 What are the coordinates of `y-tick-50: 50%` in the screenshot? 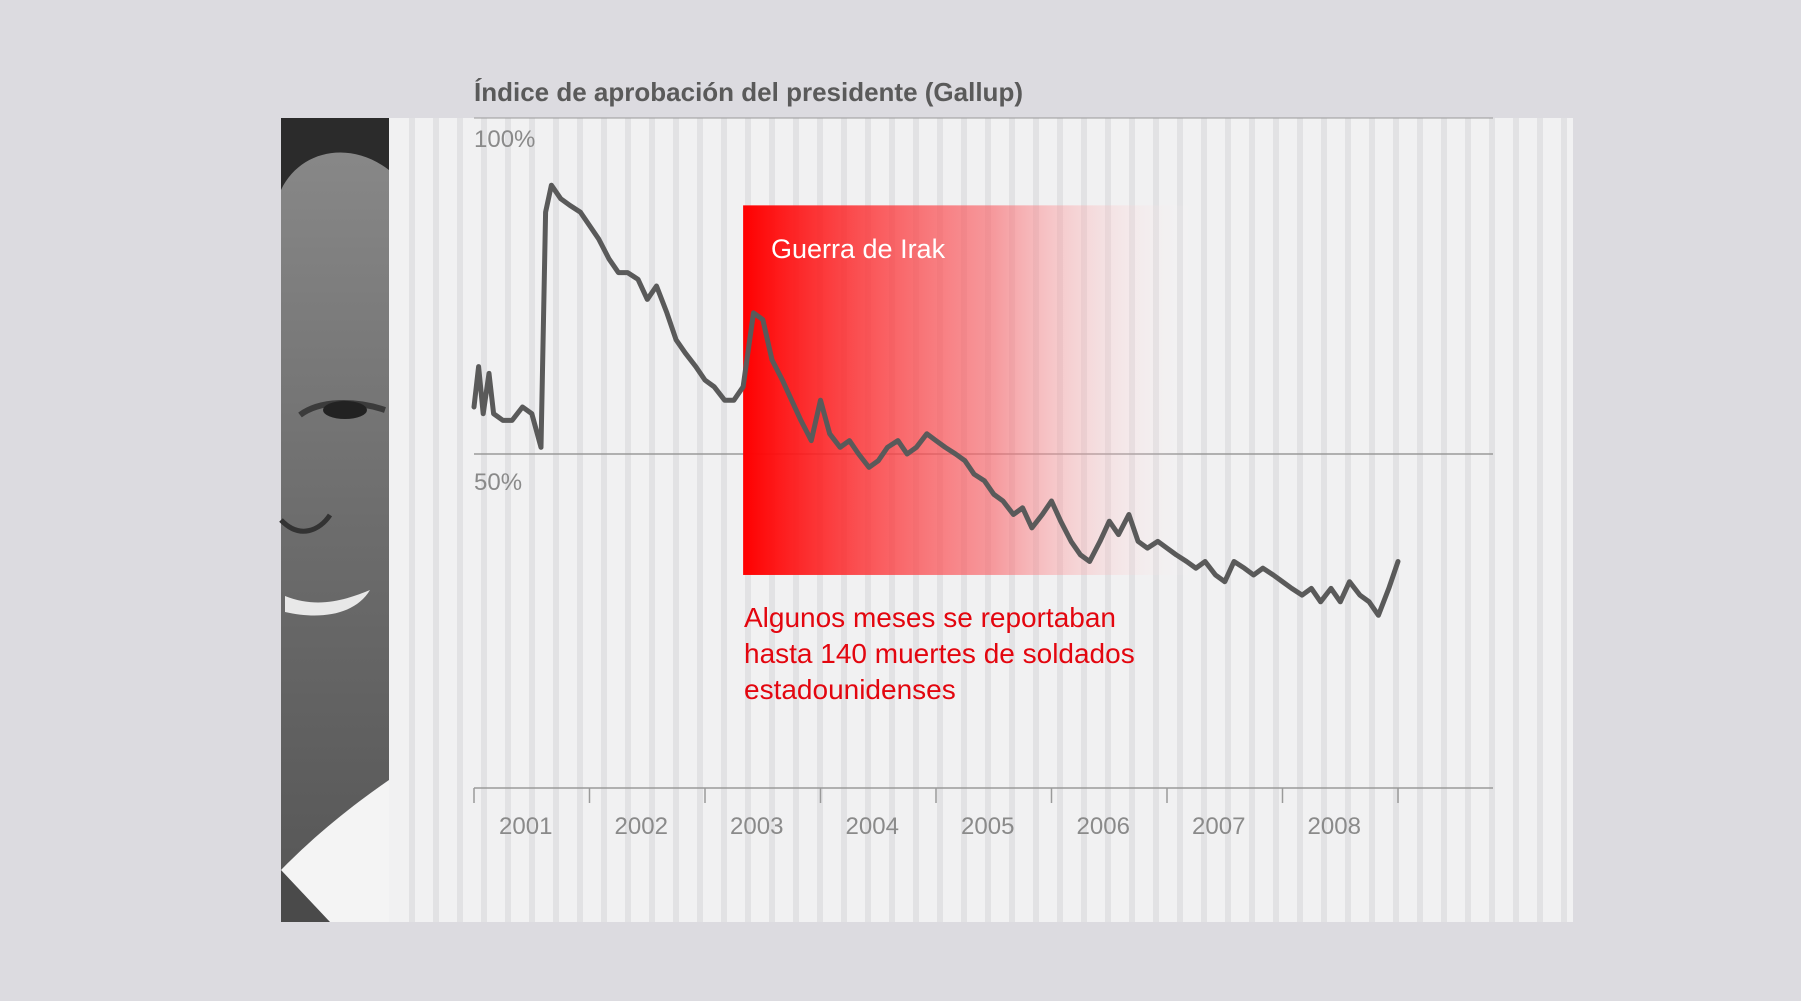 It's located at (498, 482).